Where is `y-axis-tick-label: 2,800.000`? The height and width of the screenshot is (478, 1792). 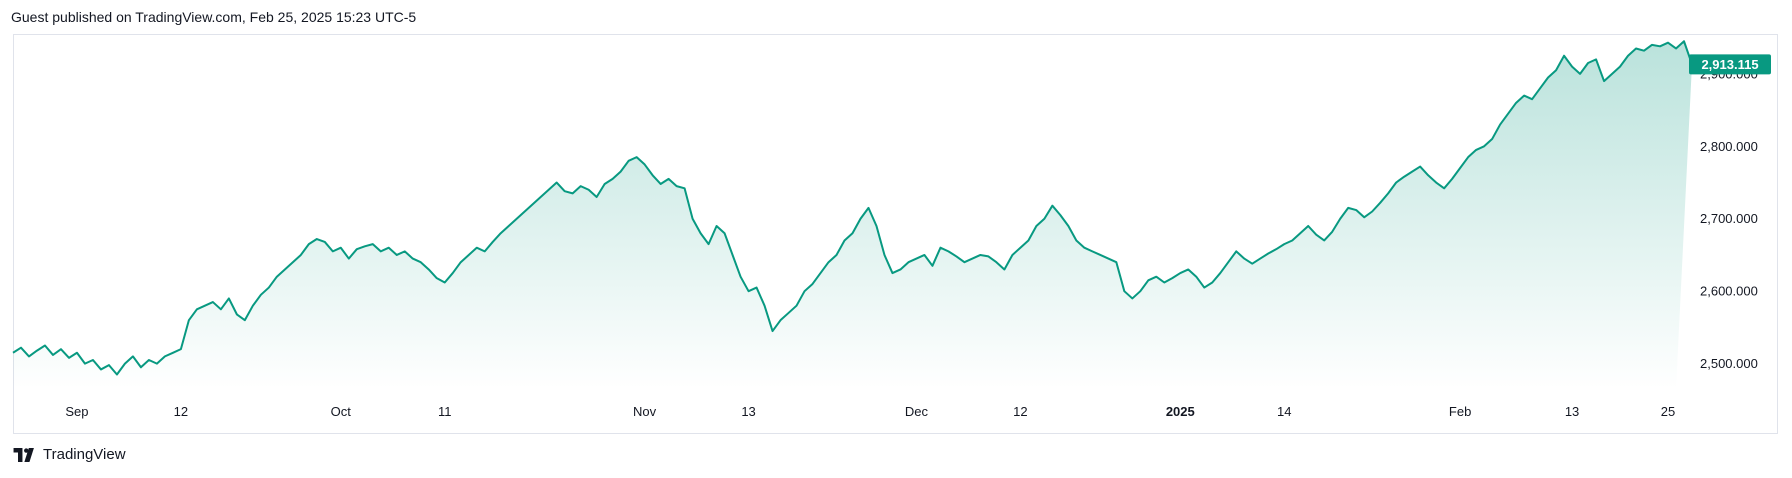
y-axis-tick-label: 2,800.000 is located at coordinates (1729, 146).